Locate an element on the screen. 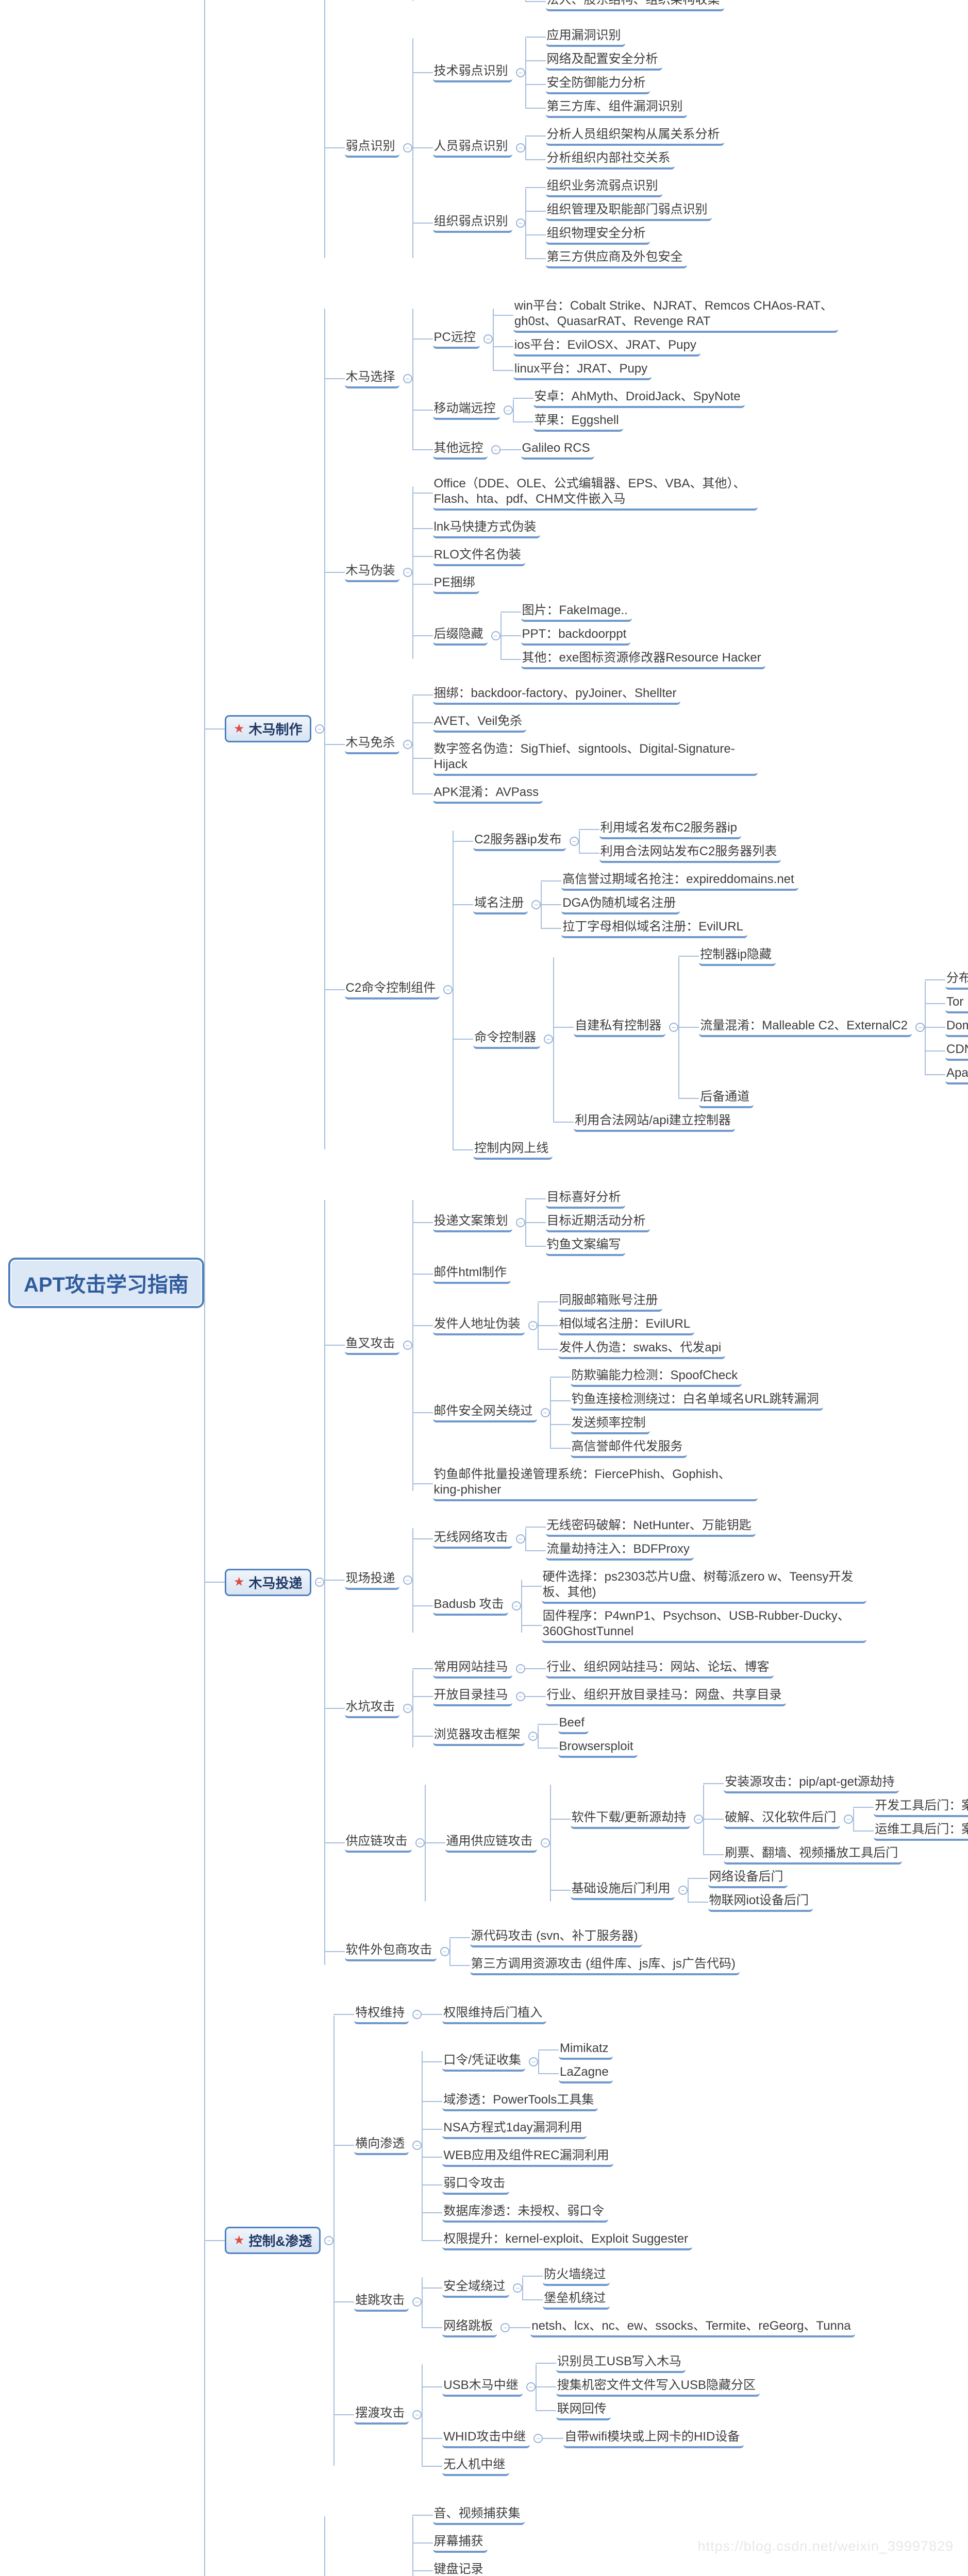  node-label: Beef is located at coordinates (573, 1724).